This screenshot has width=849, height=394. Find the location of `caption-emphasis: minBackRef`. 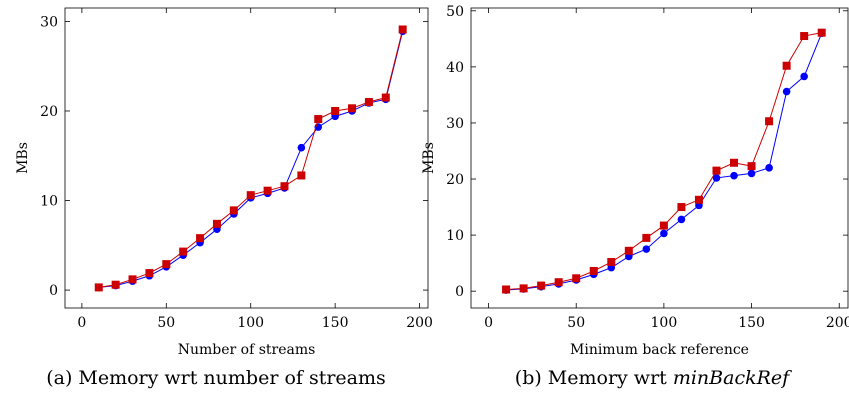

caption-emphasis: minBackRef is located at coordinates (732, 378).